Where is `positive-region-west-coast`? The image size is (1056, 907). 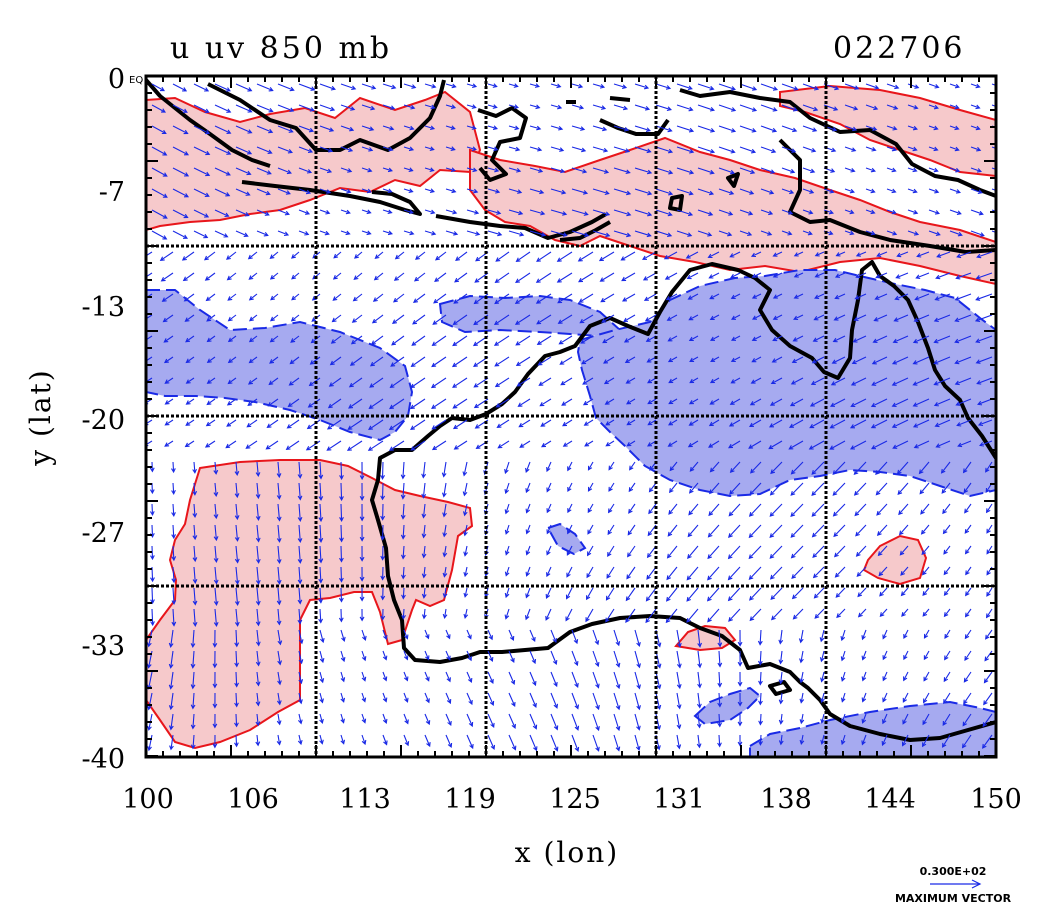
positive-region-west-coast is located at coordinates (310, 604).